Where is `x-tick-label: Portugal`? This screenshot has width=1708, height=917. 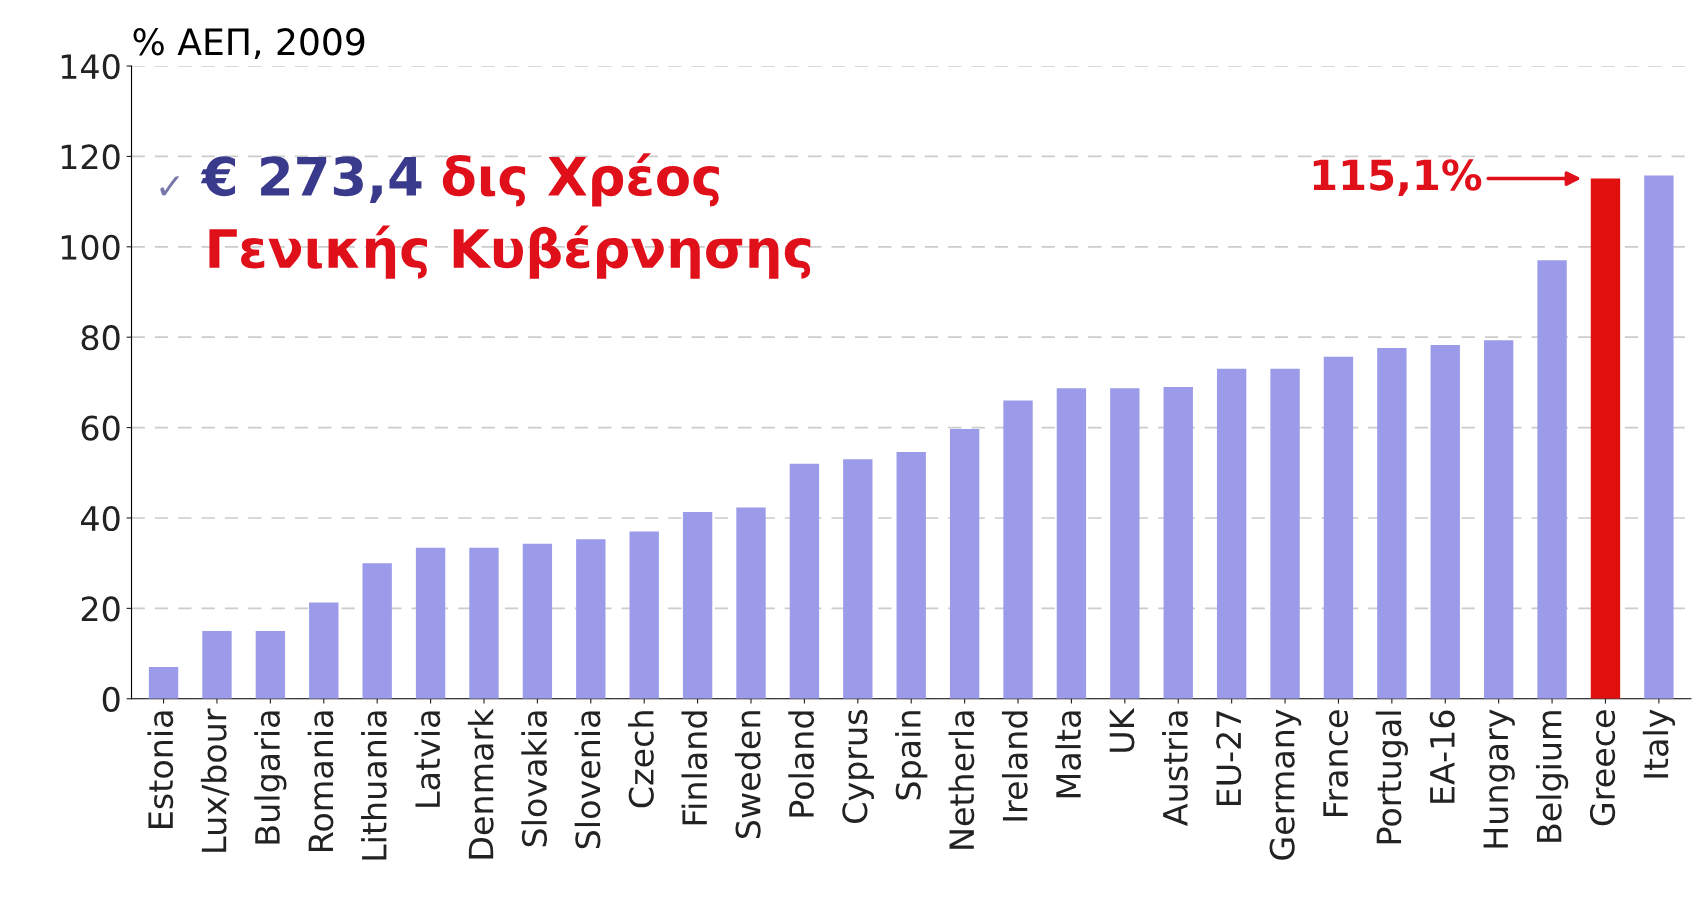 x-tick-label: Portugal is located at coordinates (1391, 777).